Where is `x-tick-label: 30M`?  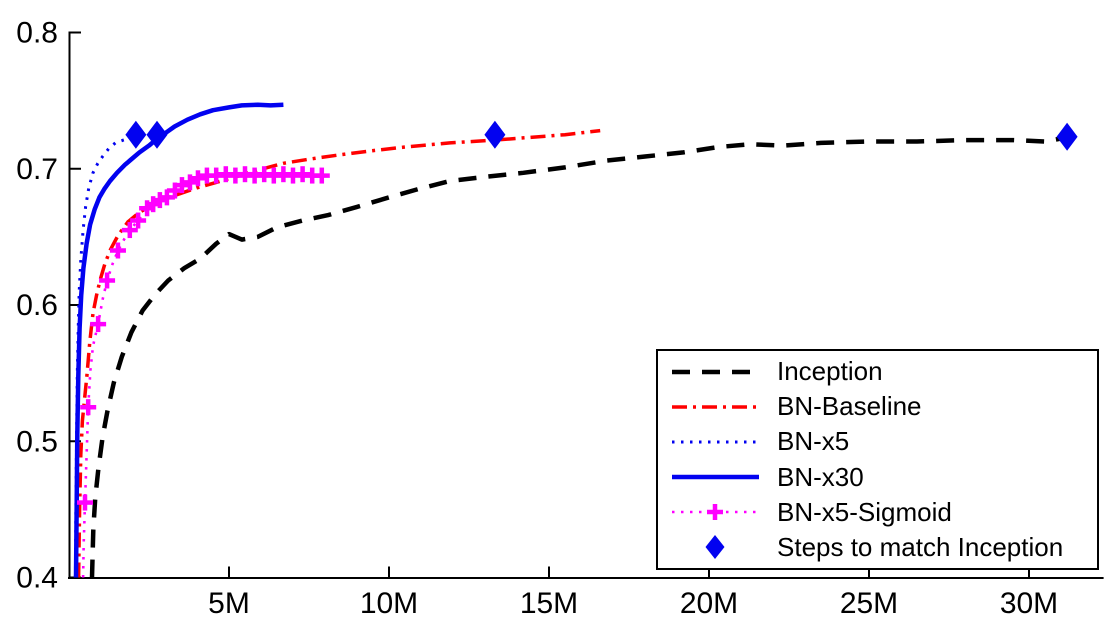
x-tick-label: 30M is located at coordinates (1029, 603).